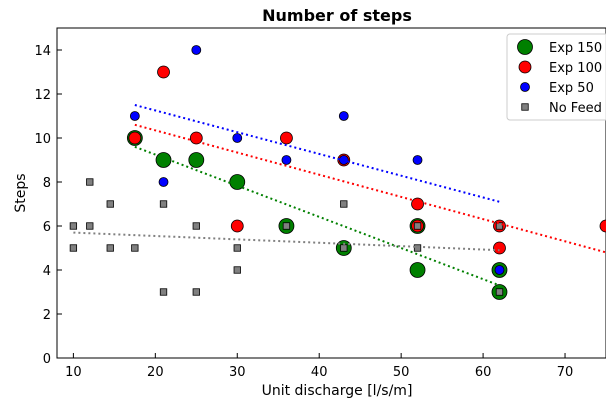 The width and height of the screenshot is (606, 404). I want to click on y-tick-label: 10, so click(42, 139).